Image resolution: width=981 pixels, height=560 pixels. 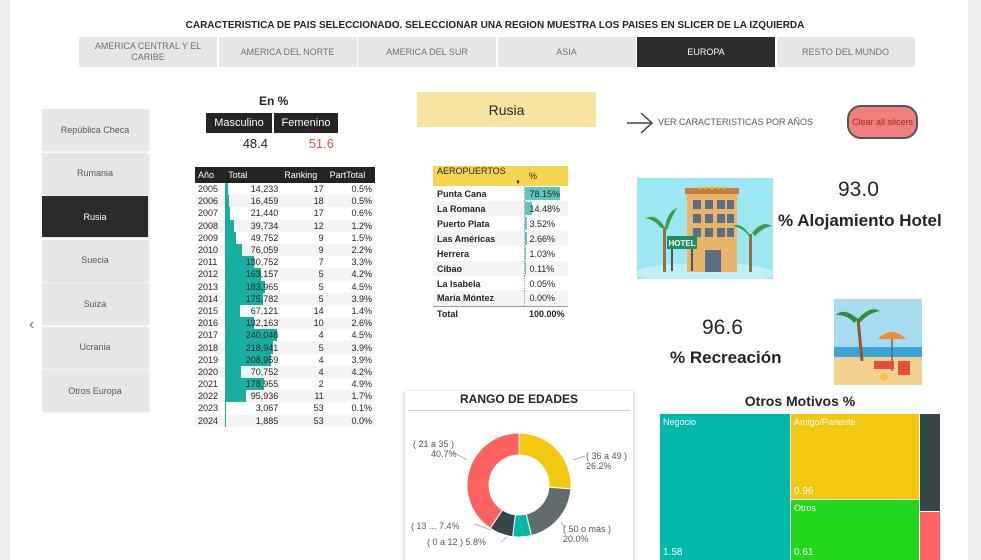 What do you see at coordinates (501, 283) in the screenshot?
I see `airport-row: La Isabela 0.05%` at bounding box center [501, 283].